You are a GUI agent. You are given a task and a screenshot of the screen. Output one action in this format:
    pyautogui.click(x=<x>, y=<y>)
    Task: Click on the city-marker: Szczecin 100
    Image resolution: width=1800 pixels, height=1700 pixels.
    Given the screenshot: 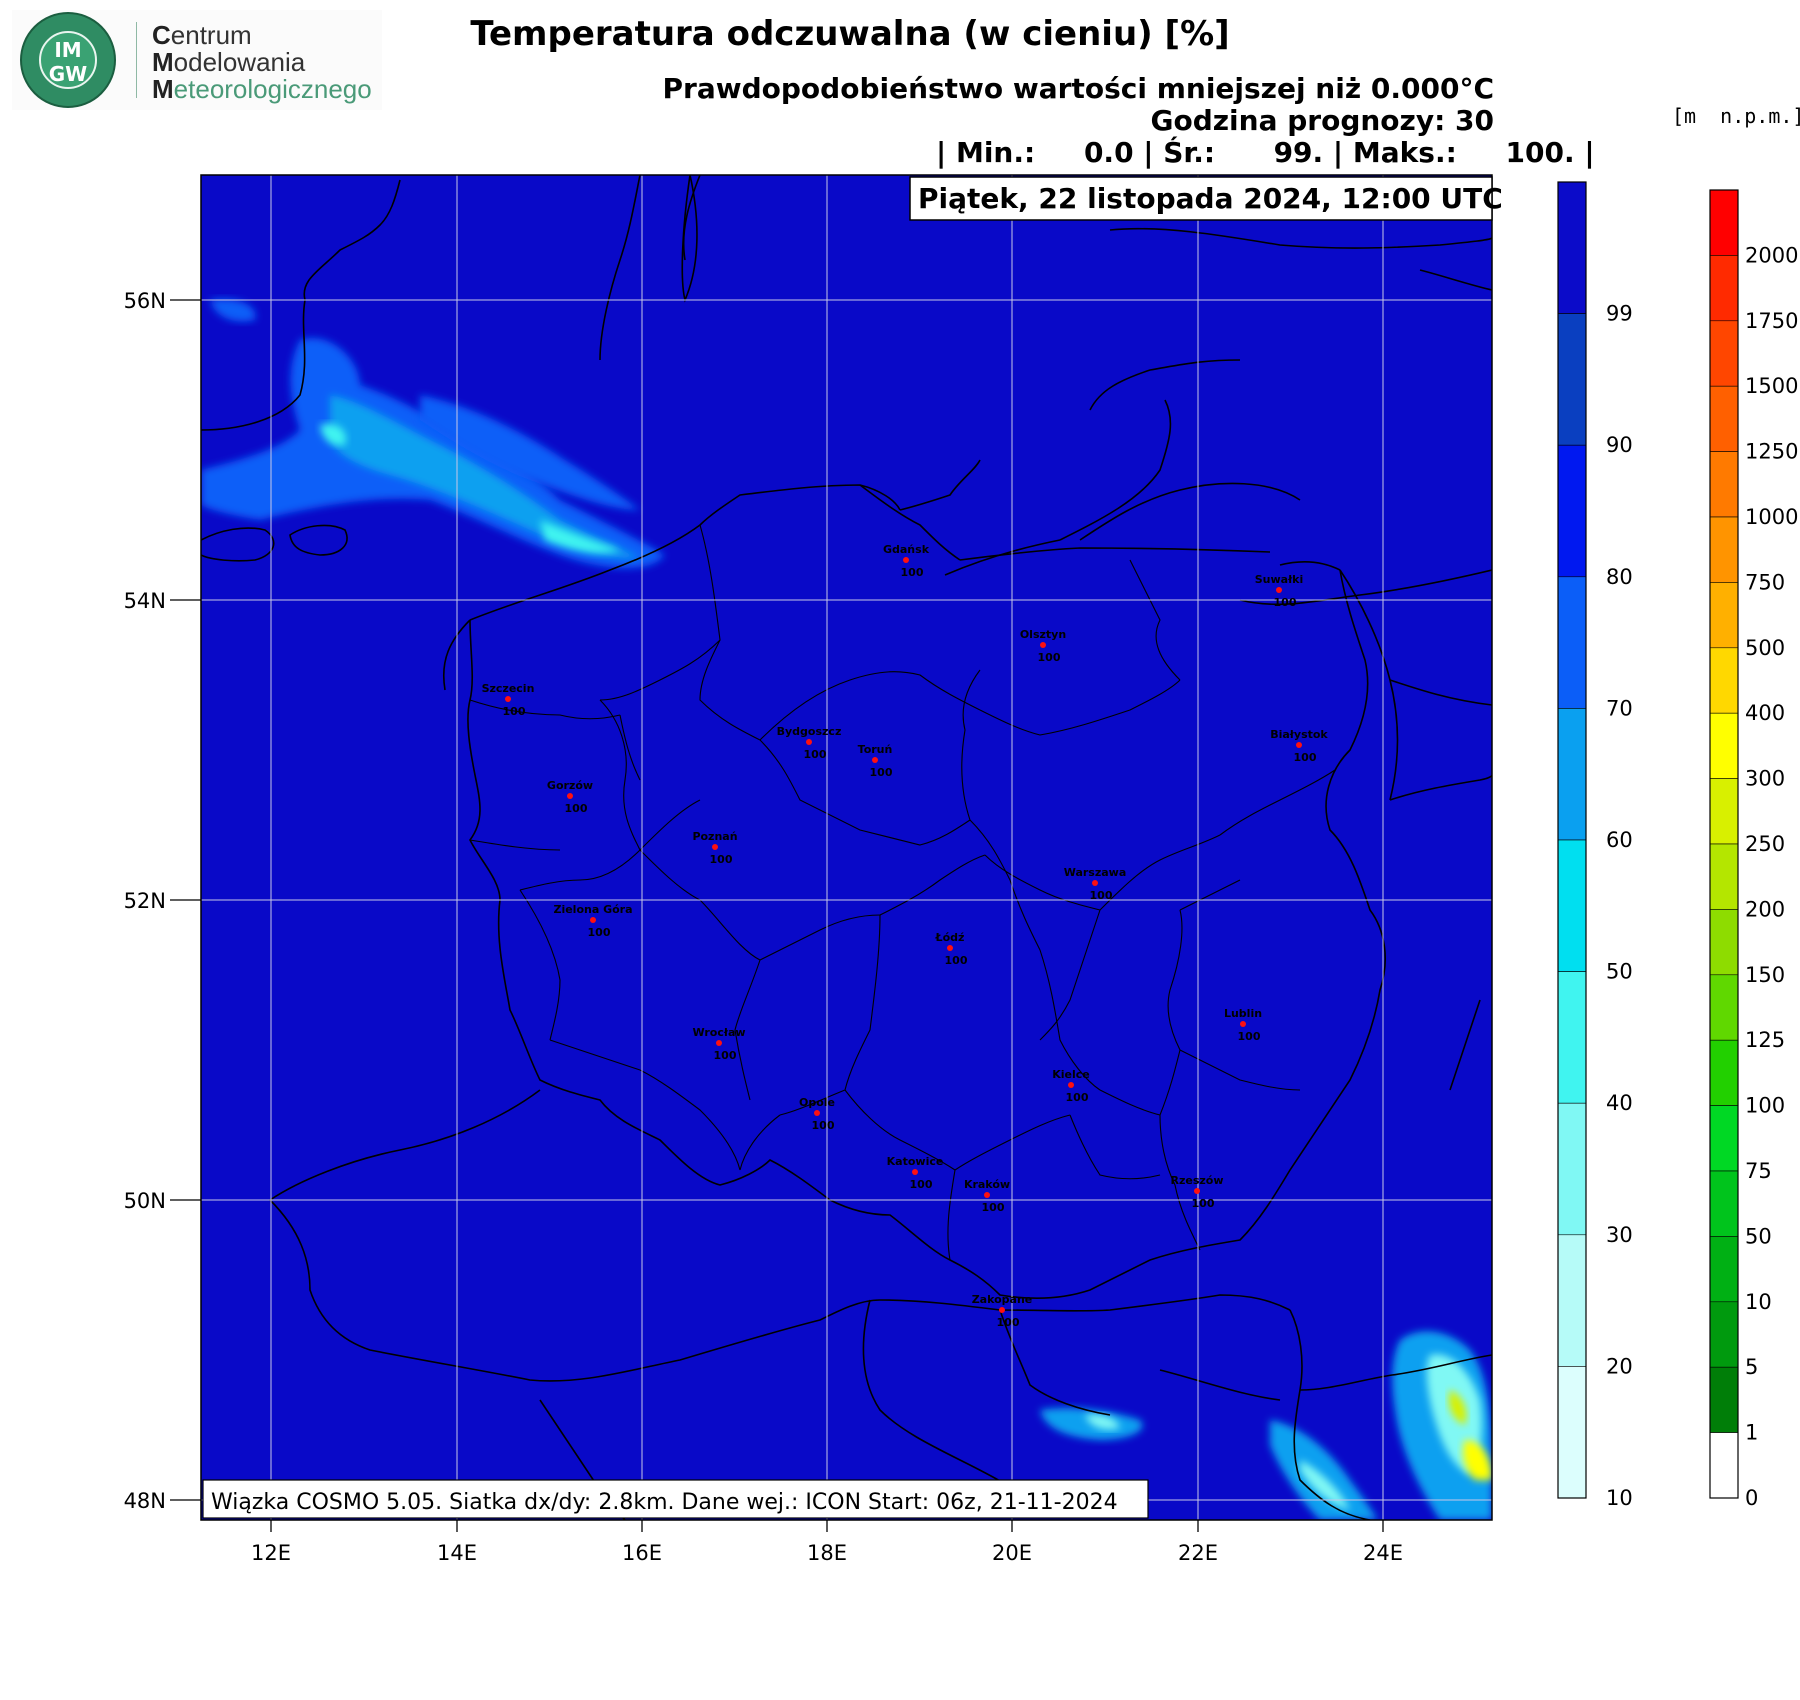 What is the action you would take?
    pyautogui.click(x=508, y=700)
    